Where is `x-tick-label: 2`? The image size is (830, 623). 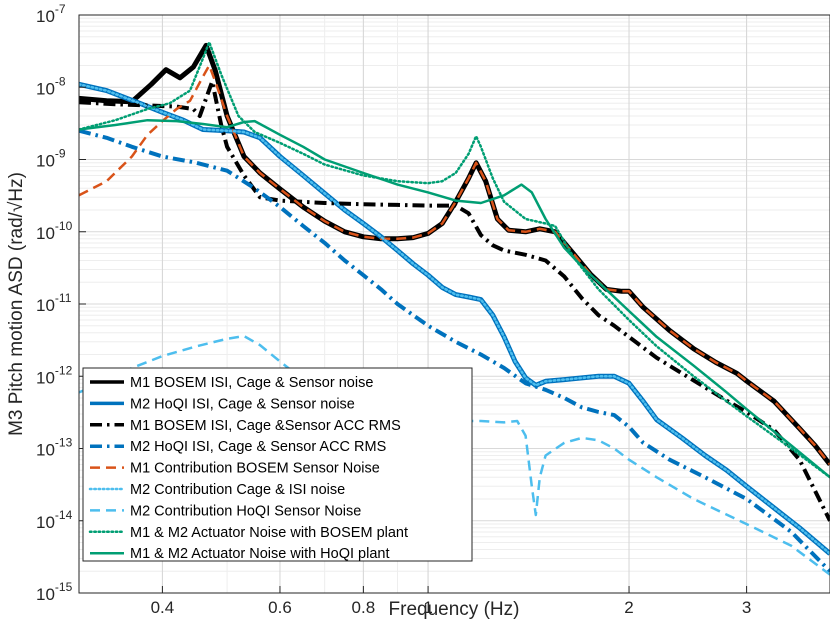
x-tick-label: 2 is located at coordinates (628, 607).